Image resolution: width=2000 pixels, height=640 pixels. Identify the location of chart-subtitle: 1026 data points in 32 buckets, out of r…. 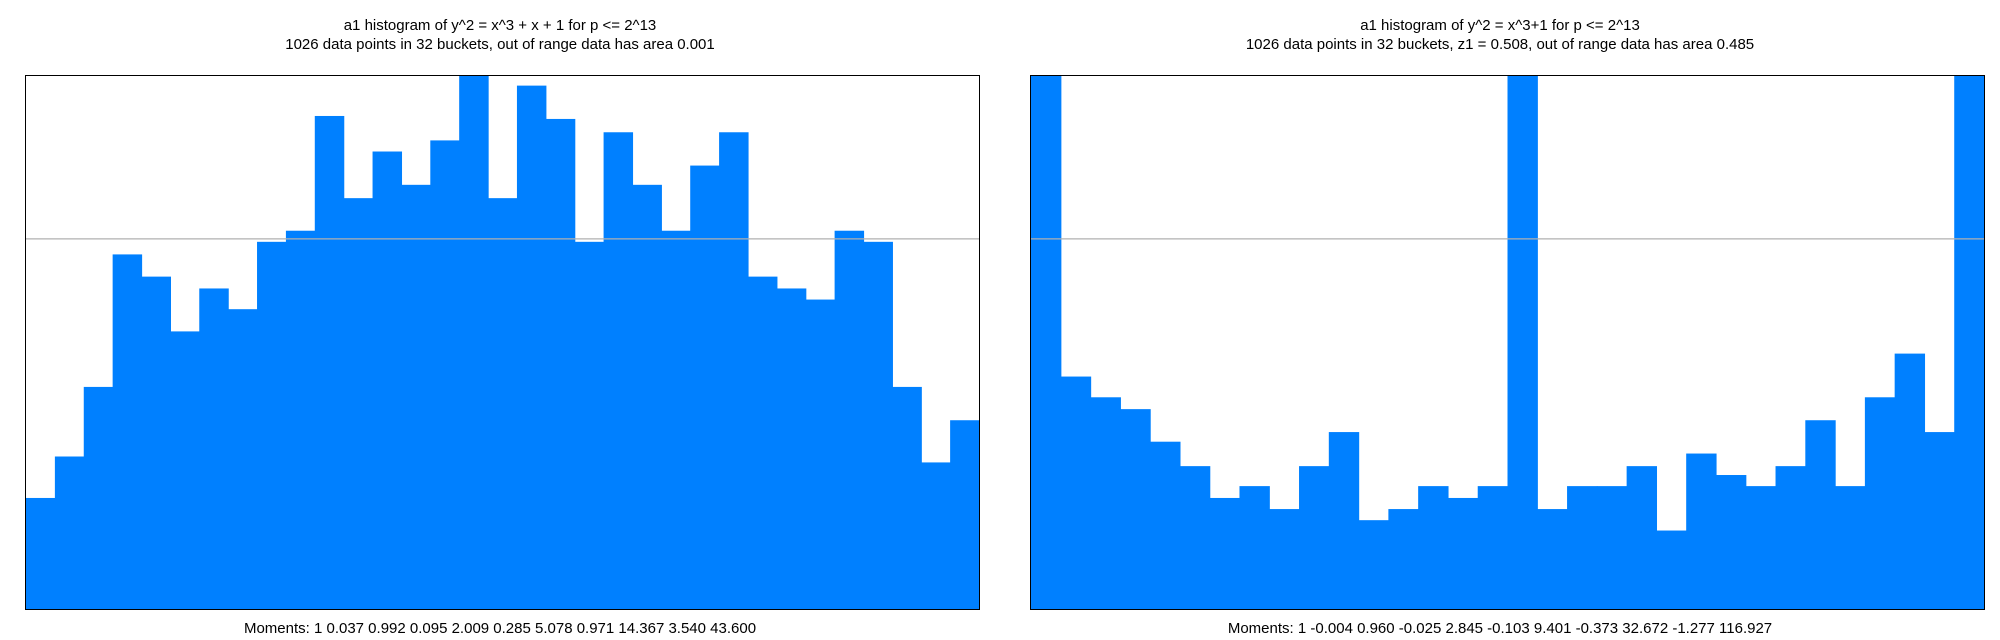
(500, 44).